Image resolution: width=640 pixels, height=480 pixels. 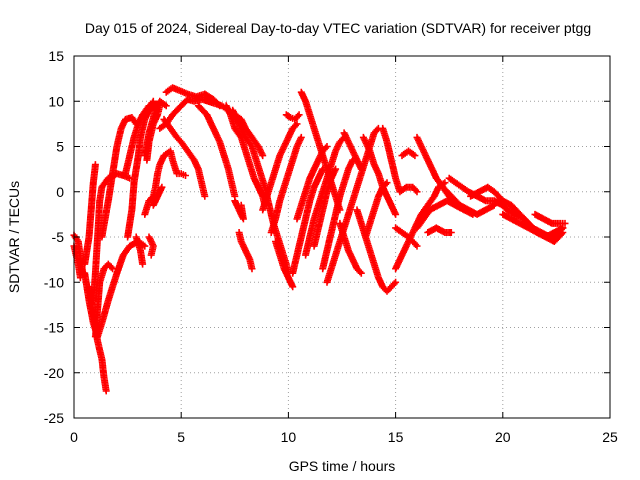 What do you see at coordinates (54, 282) in the screenshot?
I see `y-tick-label: -10` at bounding box center [54, 282].